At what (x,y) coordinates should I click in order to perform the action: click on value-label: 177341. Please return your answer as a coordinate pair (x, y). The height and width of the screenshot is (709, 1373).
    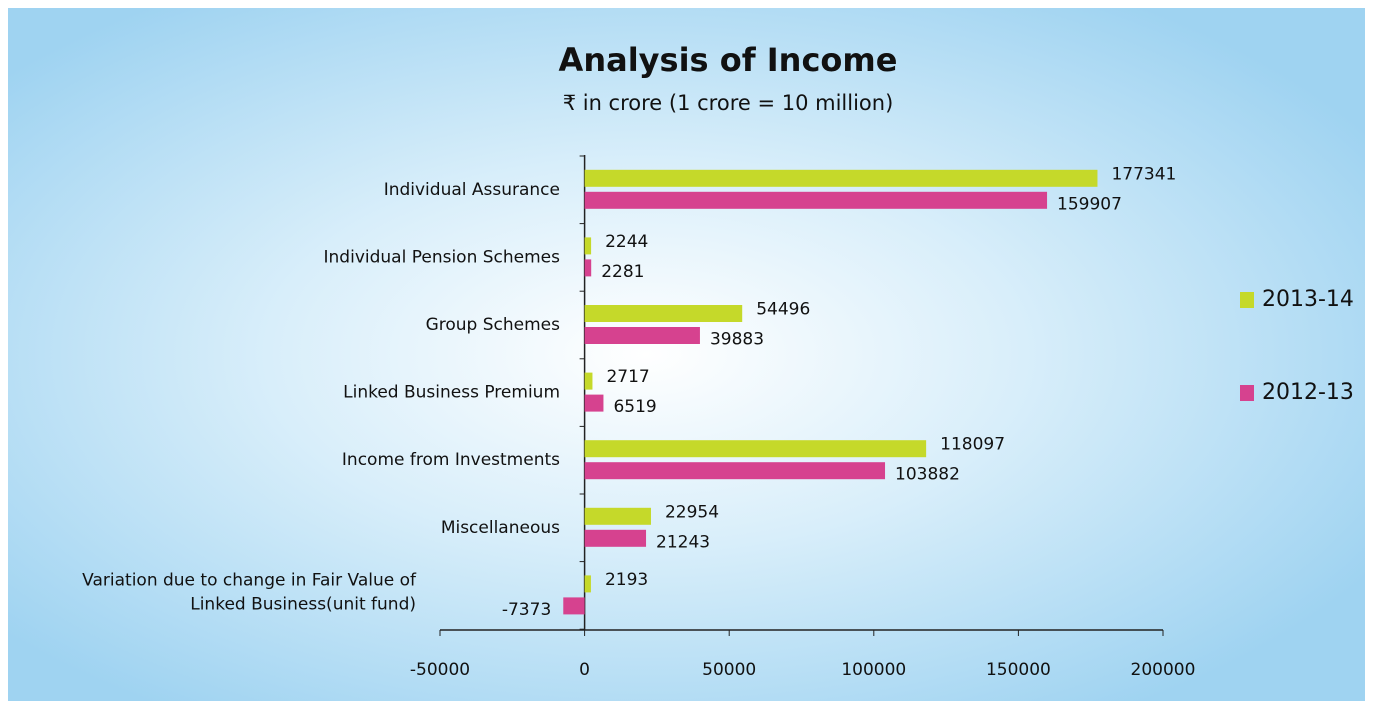
    Looking at the image, I should click on (1143, 174).